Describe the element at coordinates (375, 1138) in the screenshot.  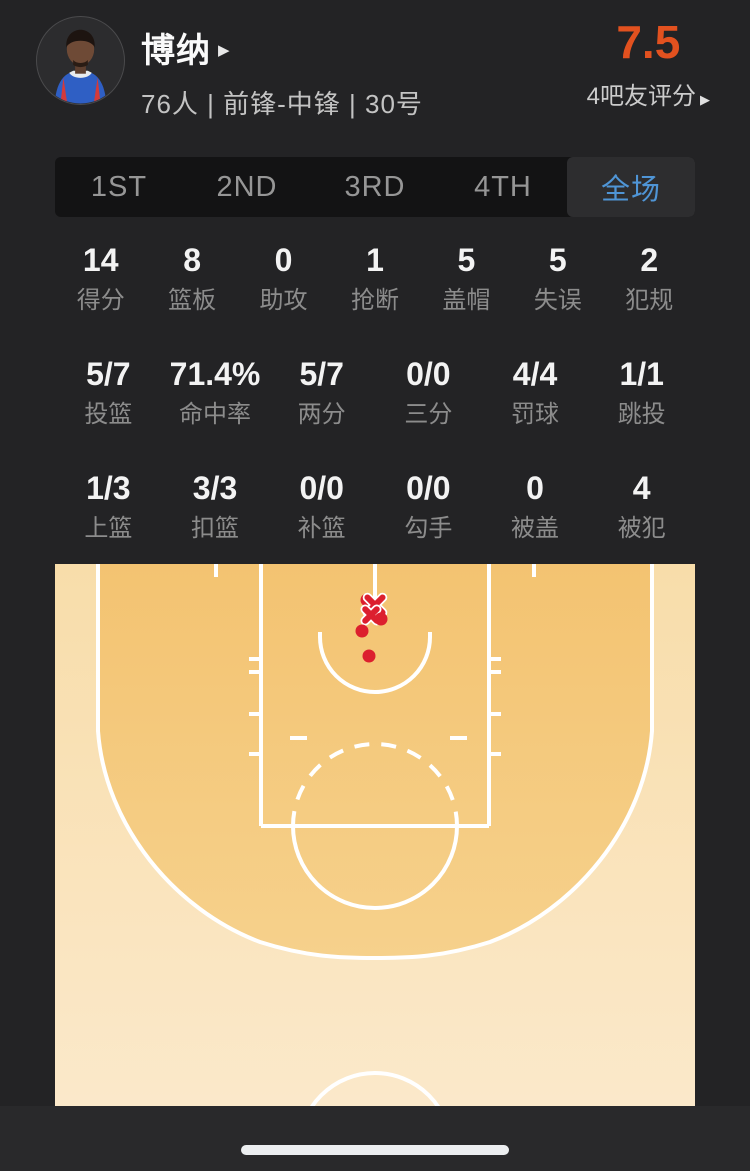
I see `bottom-system-bar` at that location.